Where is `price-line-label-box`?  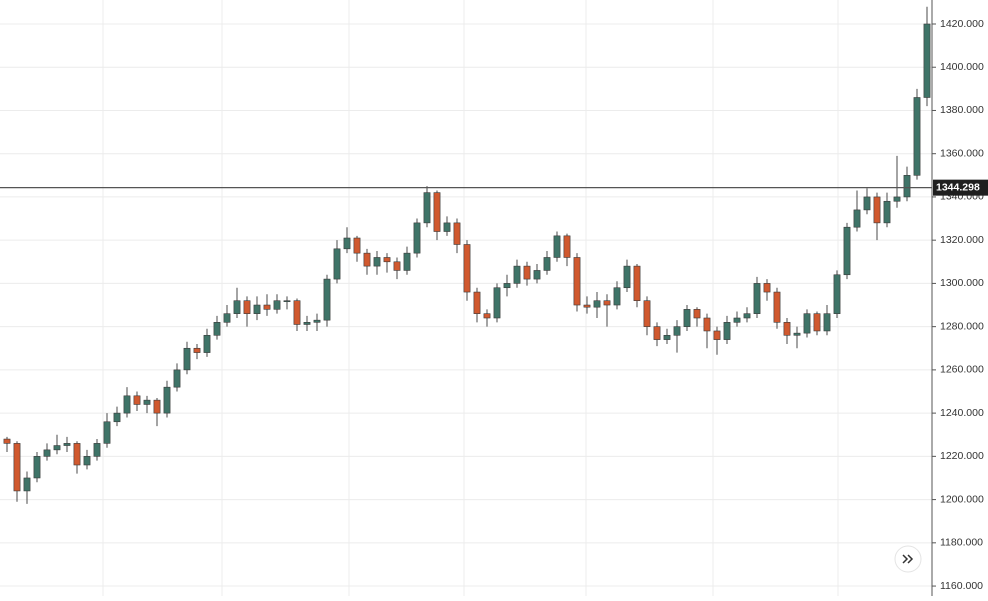
price-line-label-box is located at coordinates (960, 187).